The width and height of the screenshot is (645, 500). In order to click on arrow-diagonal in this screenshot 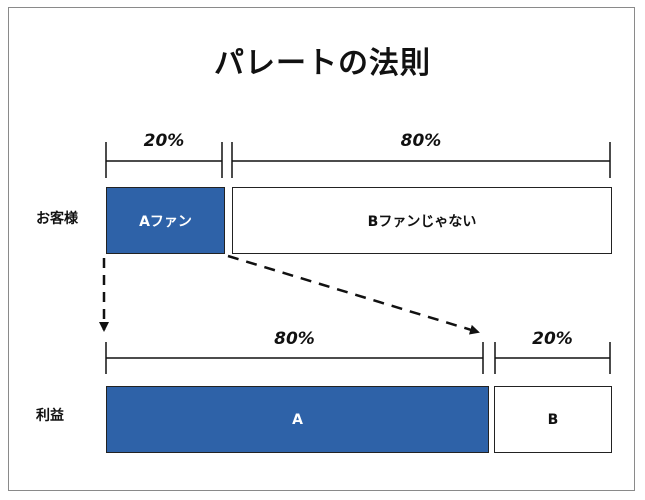, I will do `click(353, 294)`.